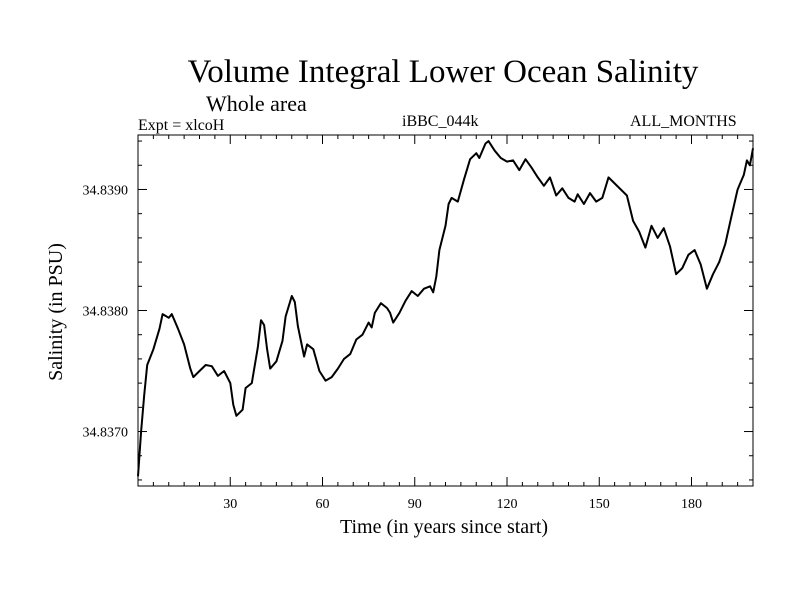 The height and width of the screenshot is (600, 800). What do you see at coordinates (106, 190) in the screenshot?
I see `y-tick-label: 34.8390` at bounding box center [106, 190].